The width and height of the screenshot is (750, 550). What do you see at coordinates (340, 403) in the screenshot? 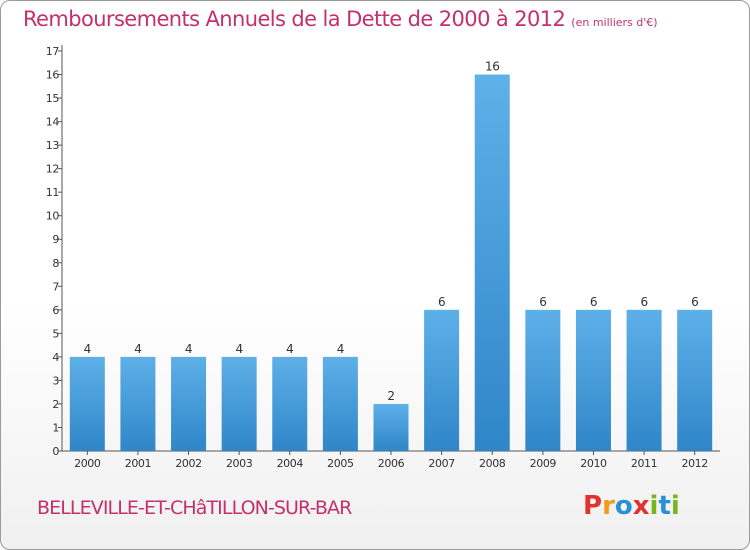
I see `bar-2005` at bounding box center [340, 403].